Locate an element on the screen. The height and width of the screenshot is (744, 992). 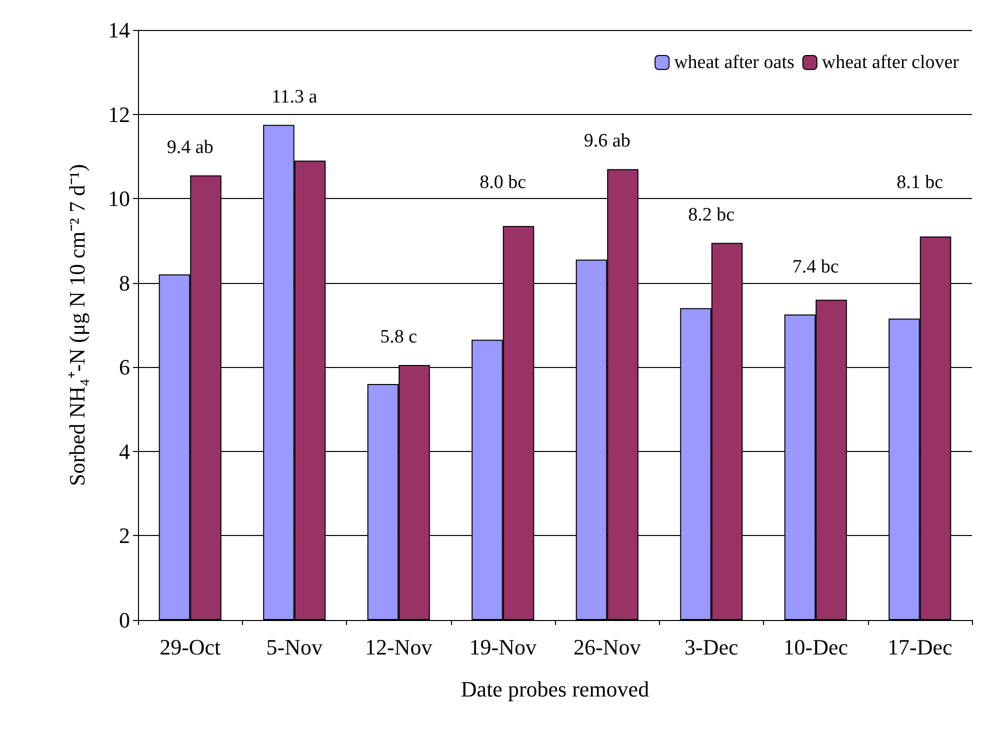
x-tick-label: 17-Dec is located at coordinates (920, 647).